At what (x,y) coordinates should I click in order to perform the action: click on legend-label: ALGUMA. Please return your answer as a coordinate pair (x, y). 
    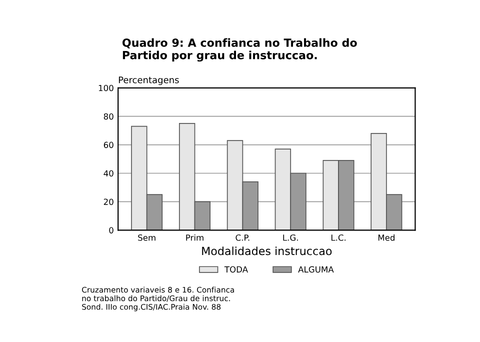
    Looking at the image, I should click on (316, 269).